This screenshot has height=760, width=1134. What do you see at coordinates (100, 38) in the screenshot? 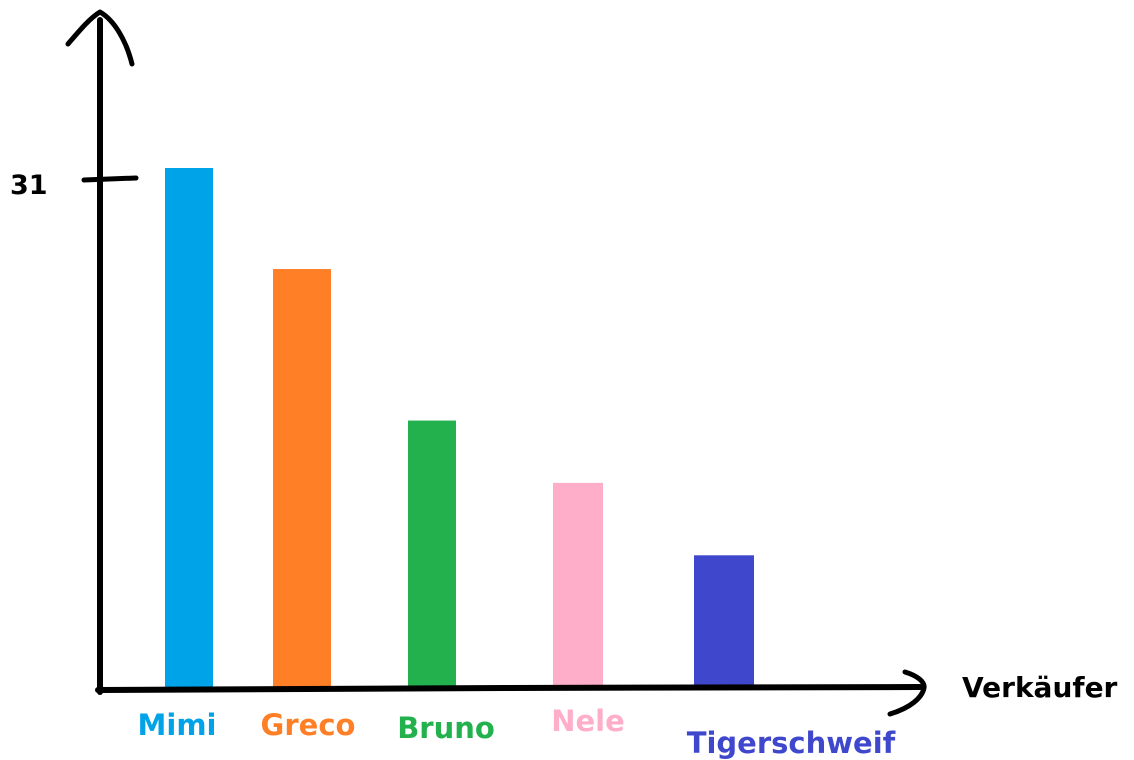
I see `y-axis-arrowhead` at bounding box center [100, 38].